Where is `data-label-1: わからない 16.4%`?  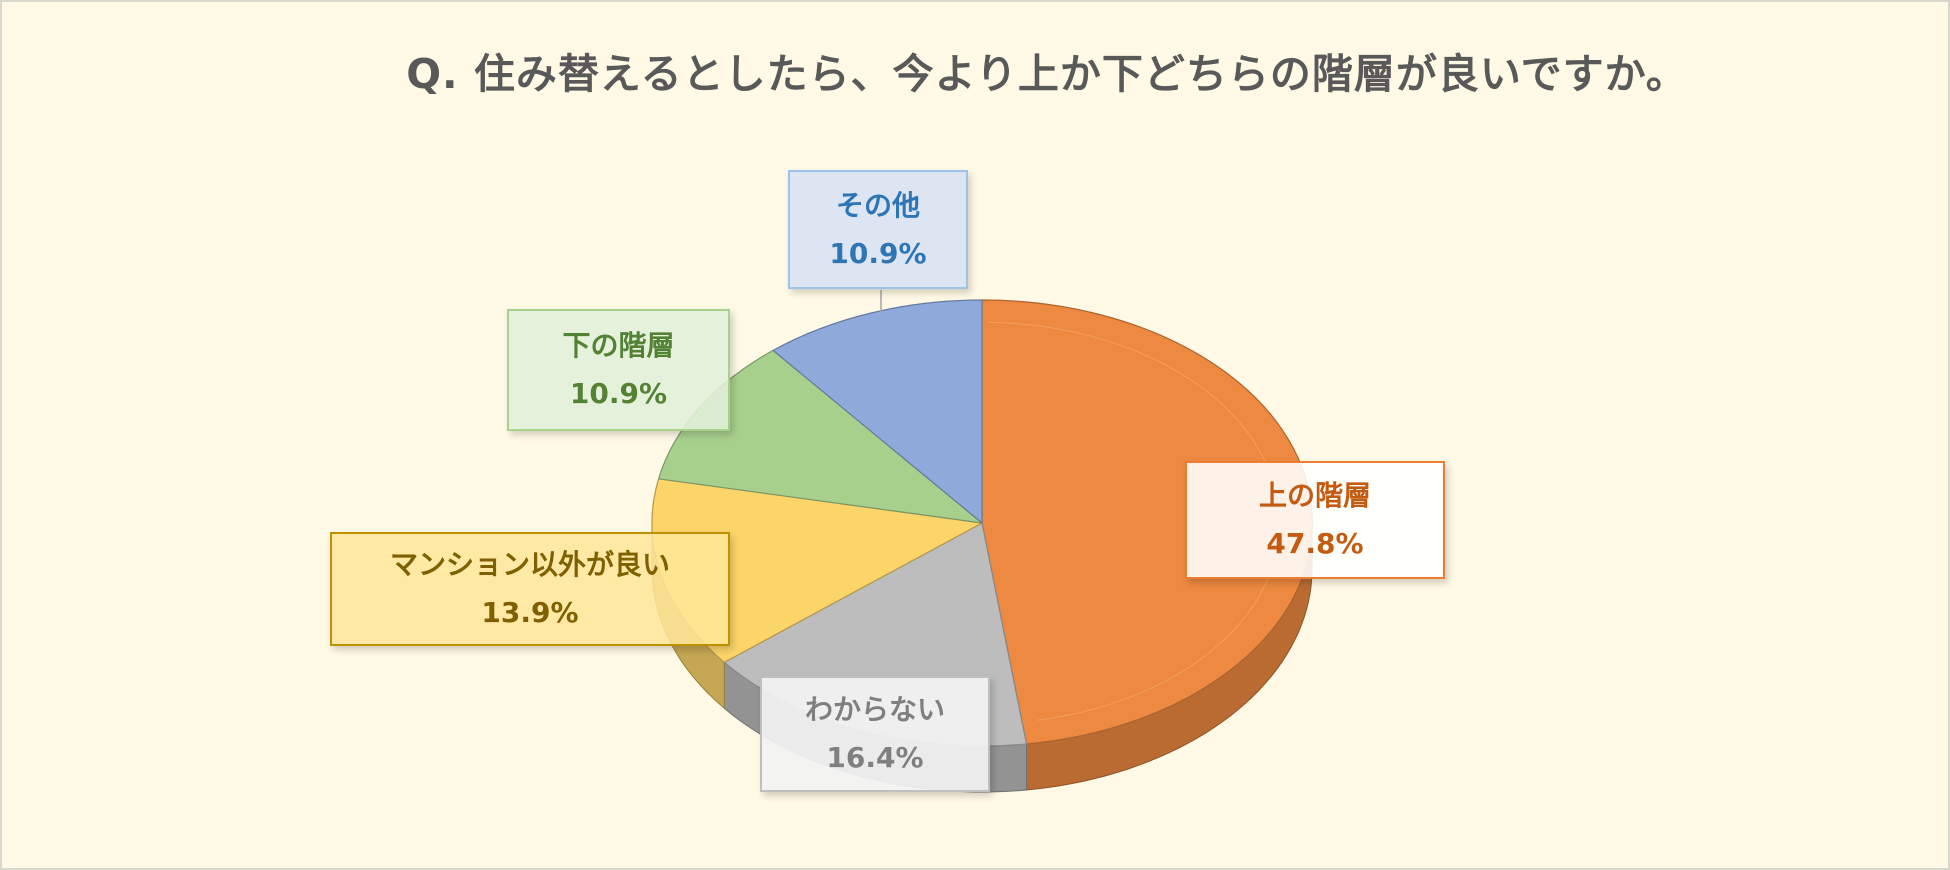
data-label-1: わからない 16.4% is located at coordinates (875, 734).